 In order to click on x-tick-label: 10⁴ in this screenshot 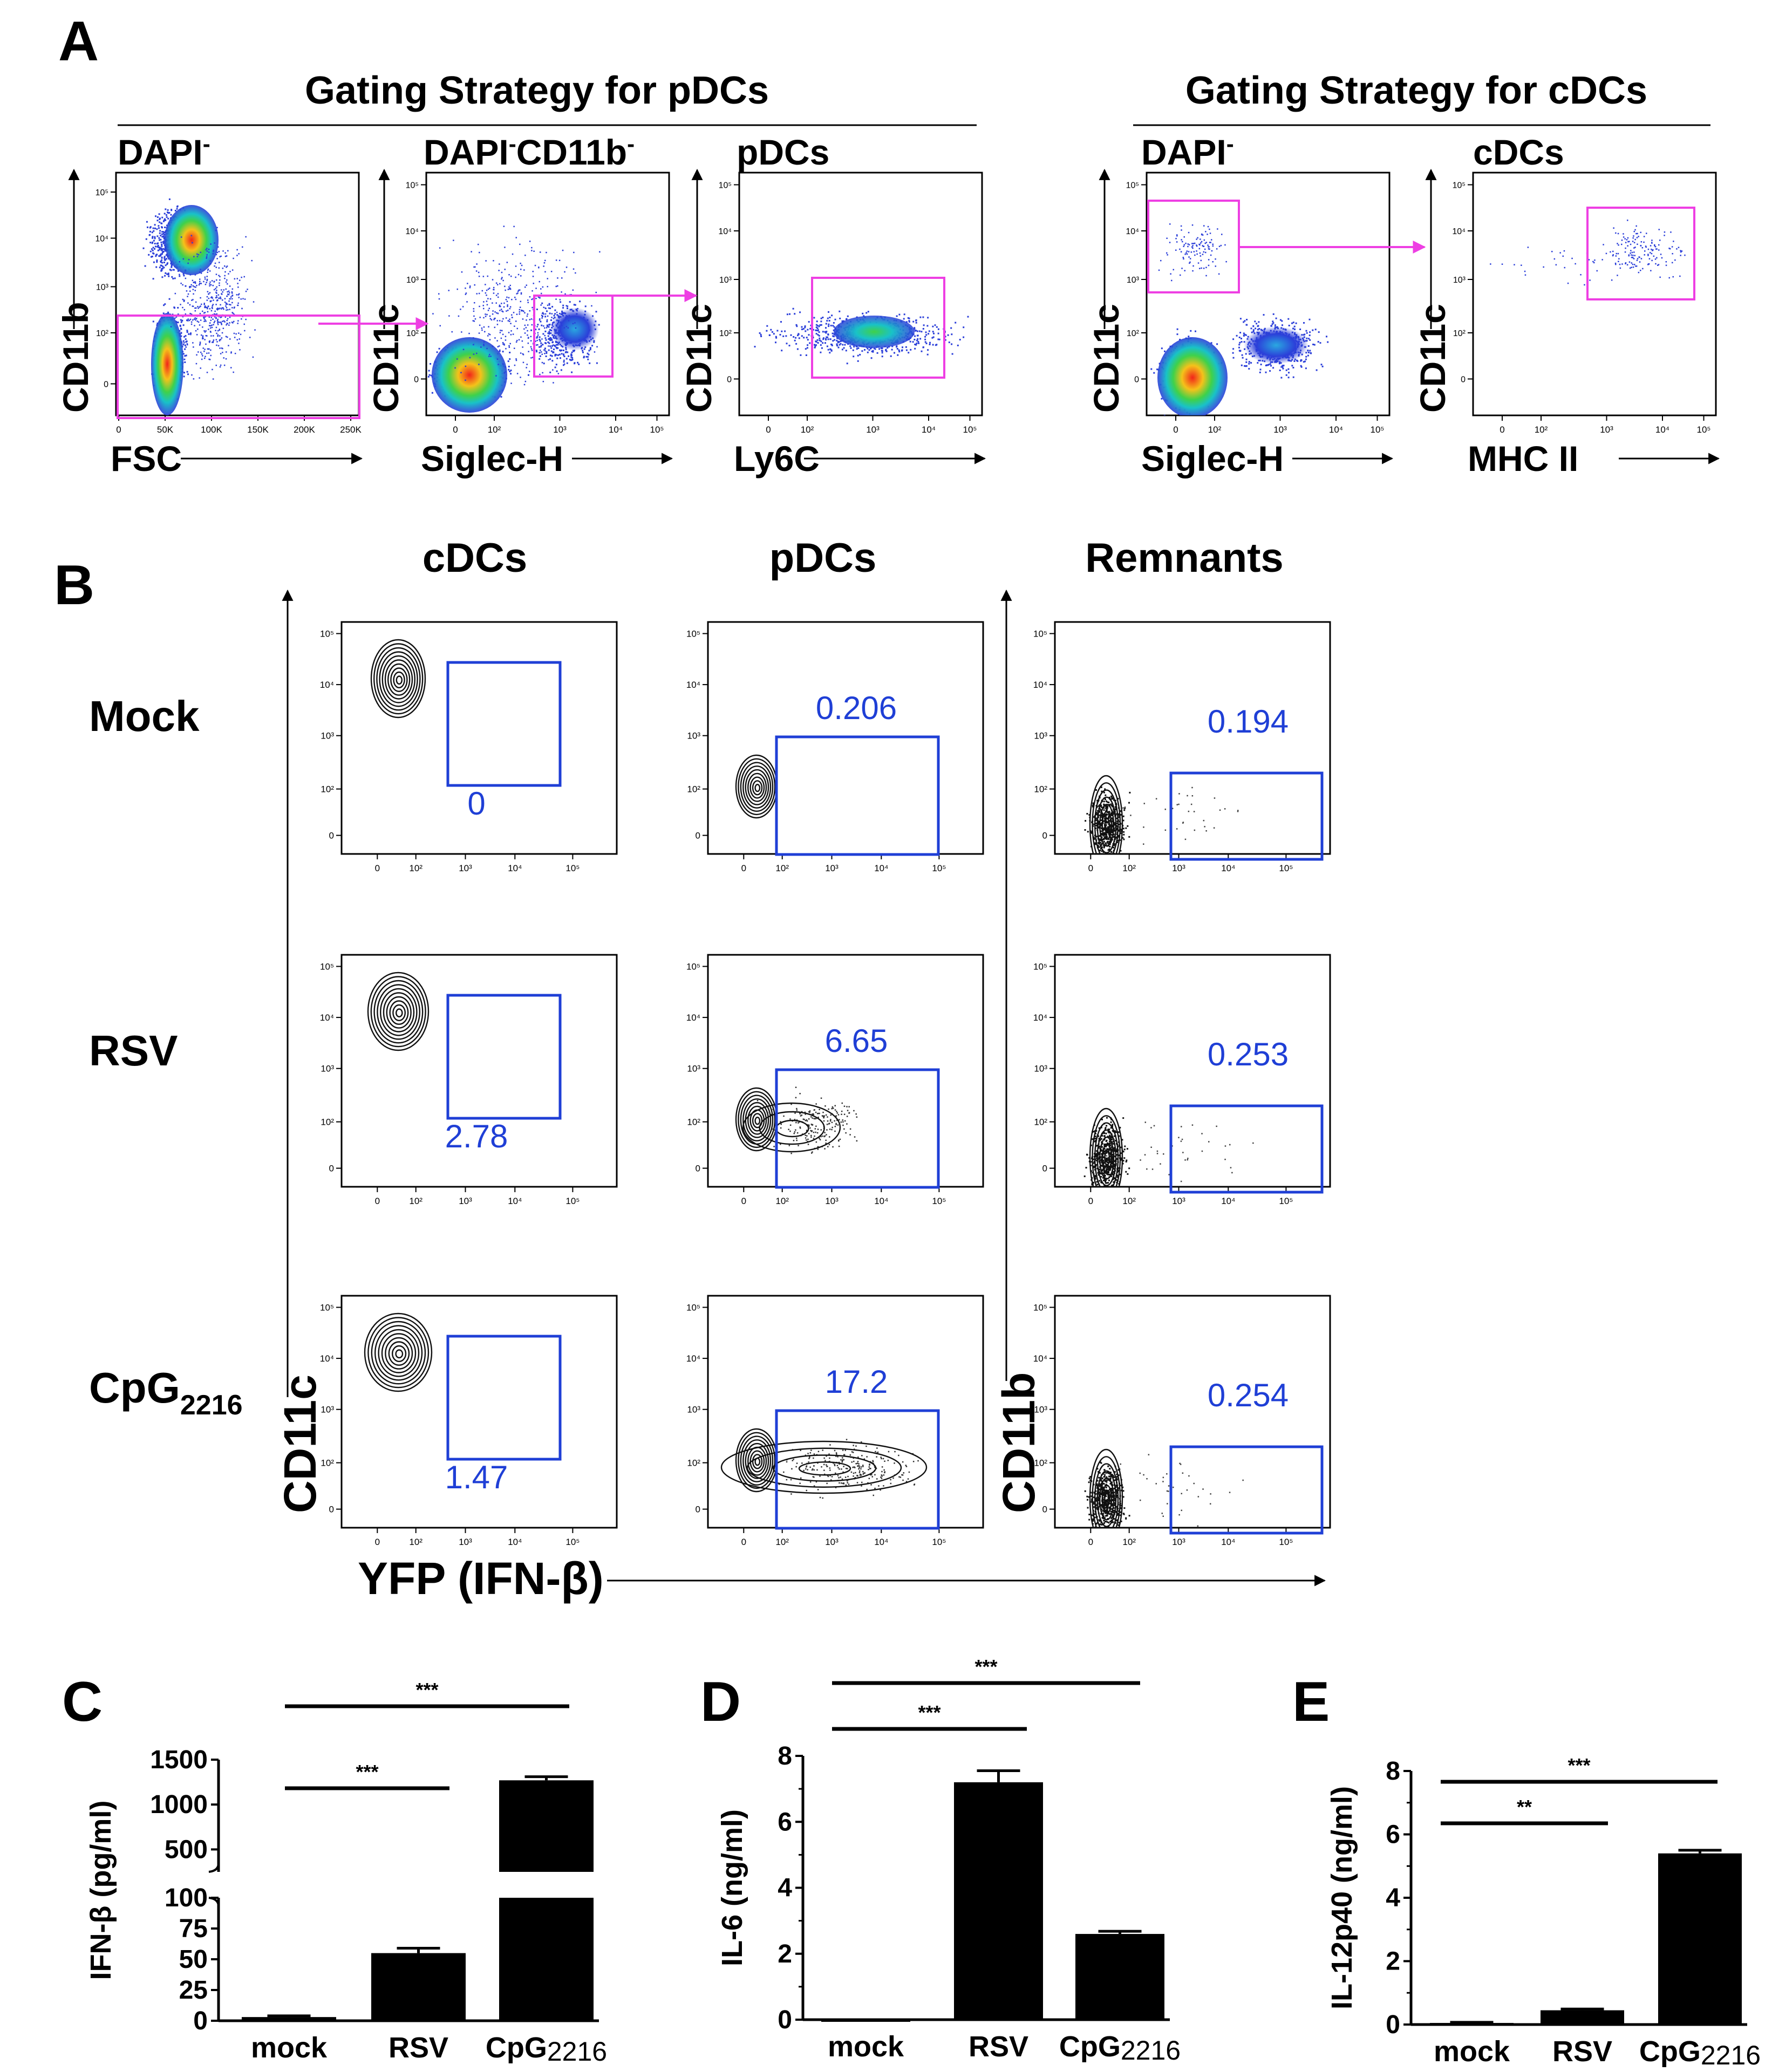, I will do `click(881, 1542)`.